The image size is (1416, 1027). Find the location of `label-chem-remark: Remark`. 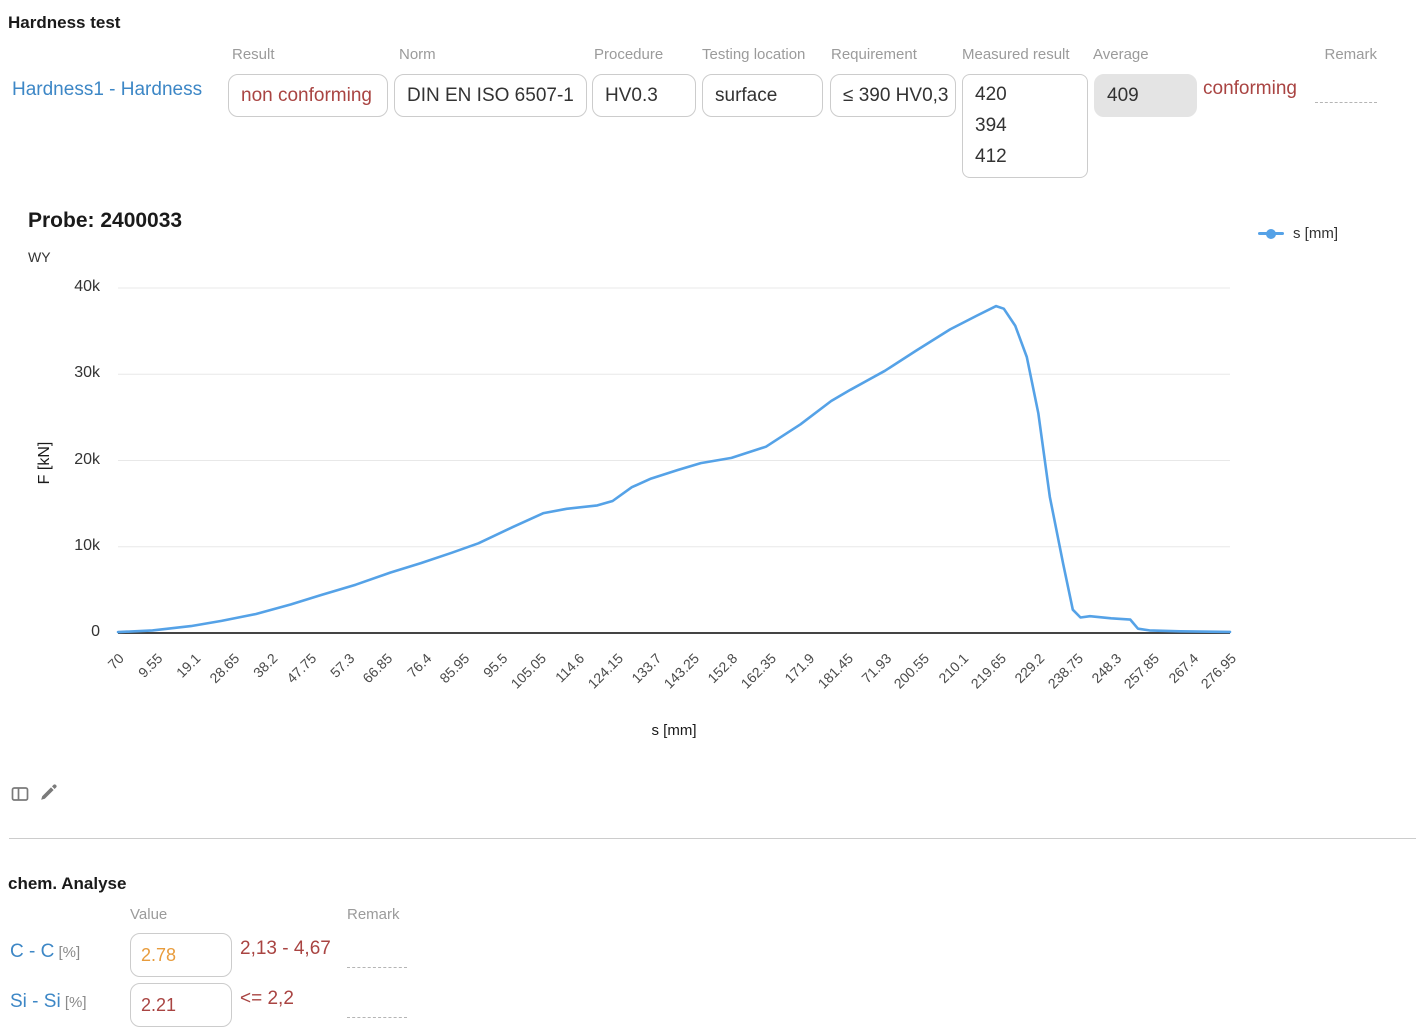

label-chem-remark: Remark is located at coordinates (373, 914).